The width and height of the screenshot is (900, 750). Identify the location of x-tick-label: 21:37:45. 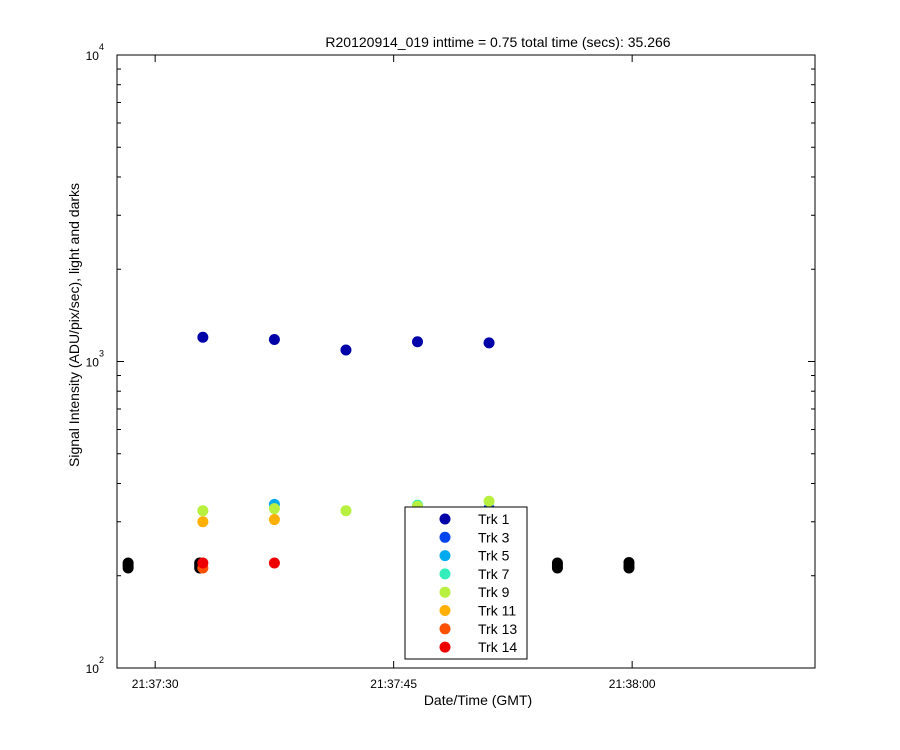
(393, 684).